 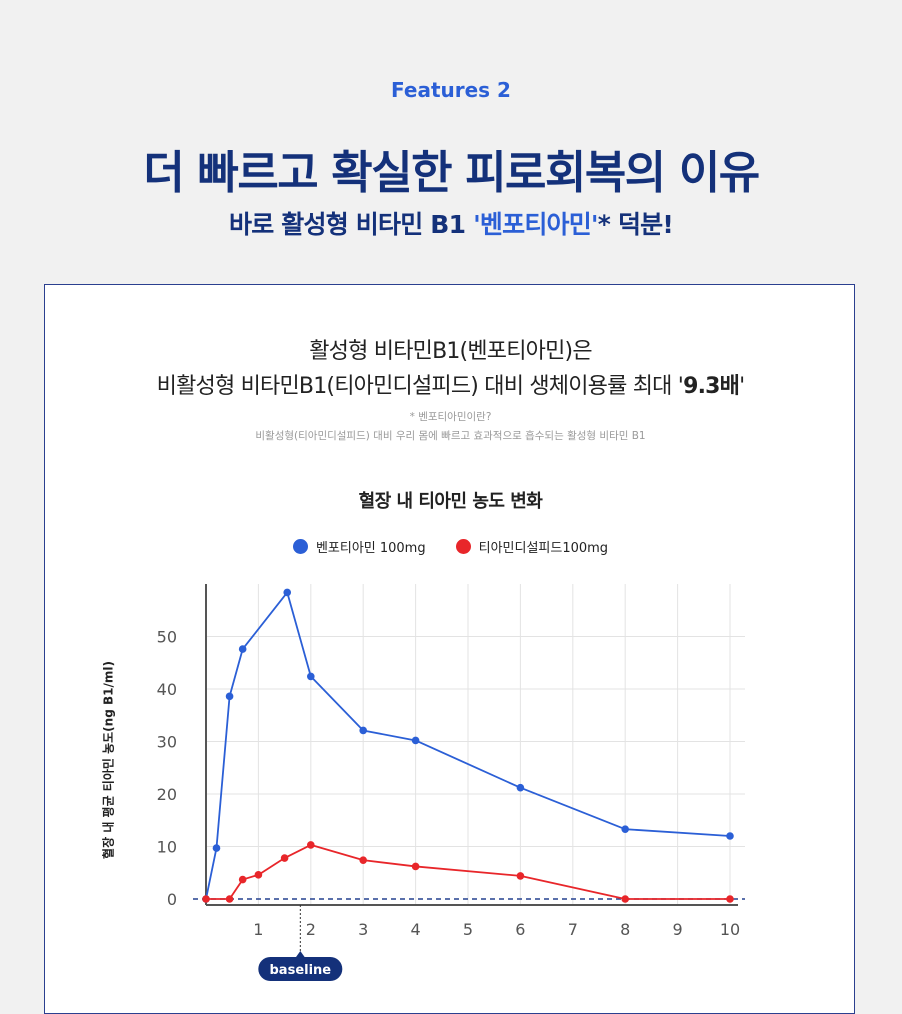 I want to click on y-axis-label: 혈장 내 평균 티아민 농도(ng B1/ml), so click(x=108, y=760).